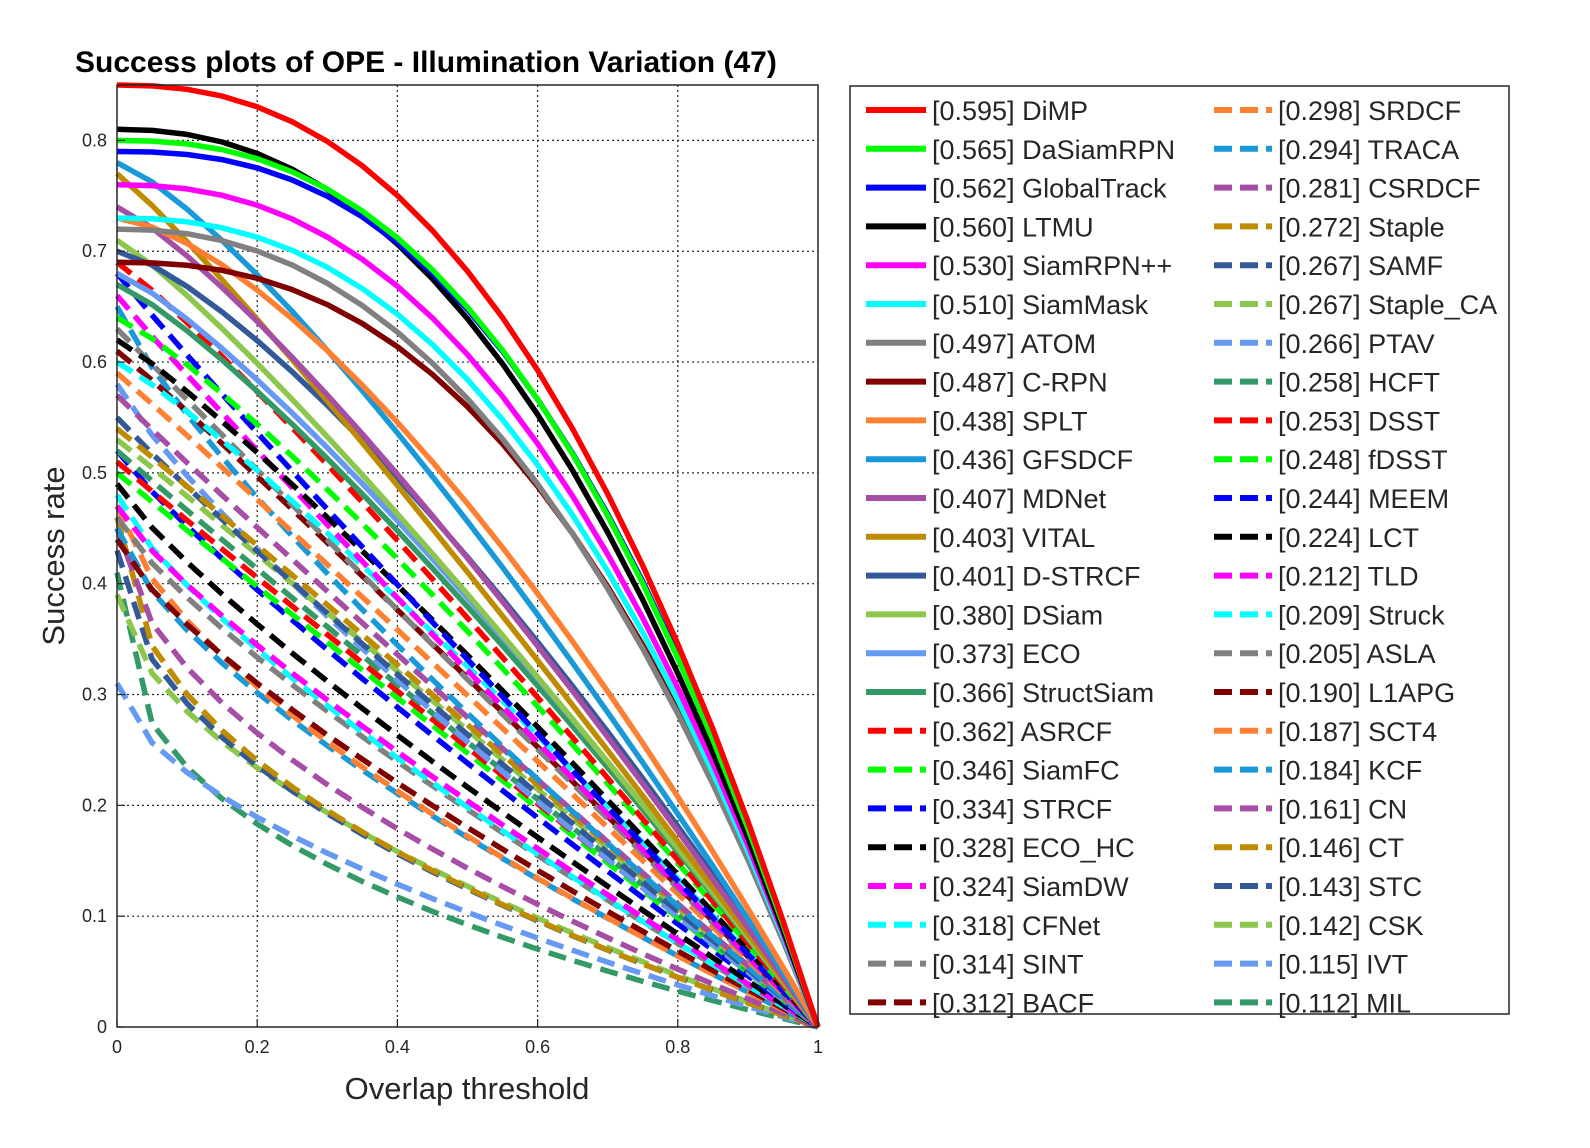 Image resolution: width=1590 pixels, height=1148 pixels. What do you see at coordinates (467, 1088) in the screenshot?
I see `x-axis-label: Overlap threshold` at bounding box center [467, 1088].